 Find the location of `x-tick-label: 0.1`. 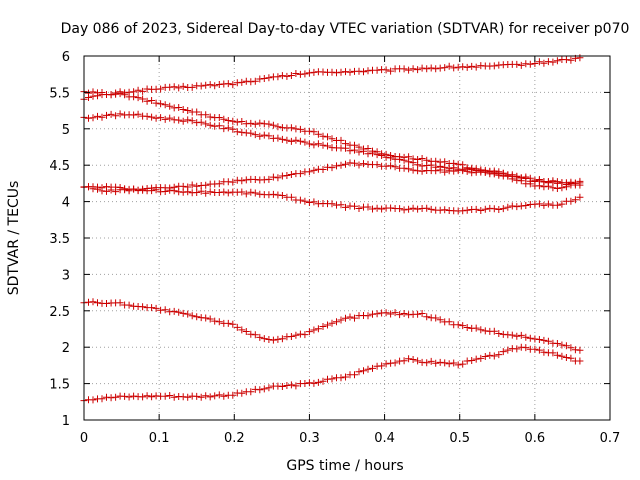

x-tick-label: 0.1 is located at coordinates (159, 438).